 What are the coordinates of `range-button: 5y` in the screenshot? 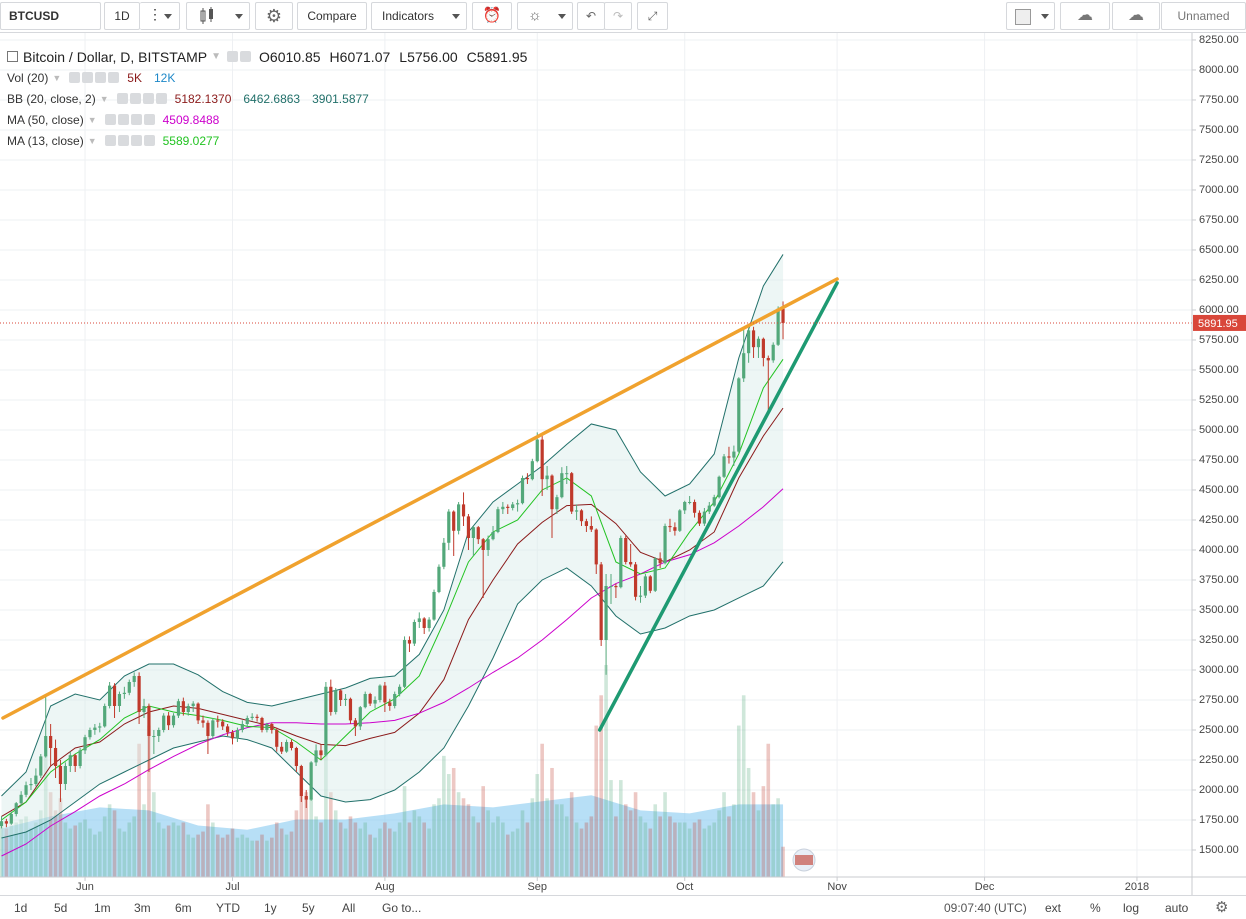 It's located at (308, 908).